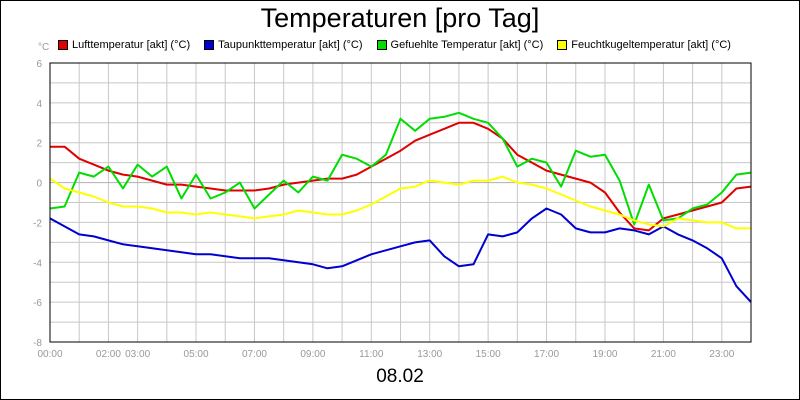 The width and height of the screenshot is (800, 400). What do you see at coordinates (63, 45) in the screenshot?
I see `legend-swatch-red` at bounding box center [63, 45].